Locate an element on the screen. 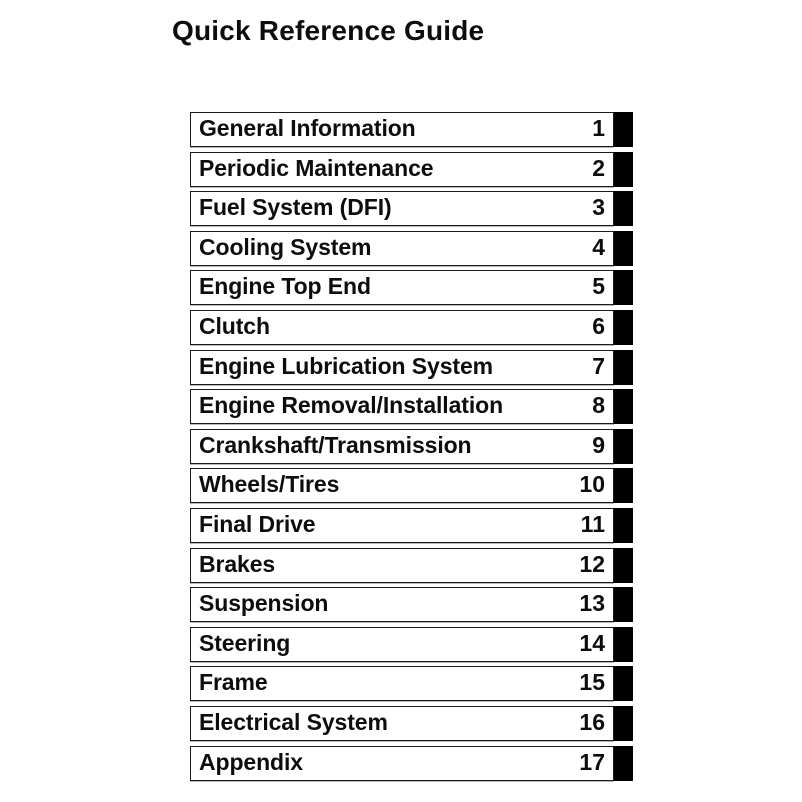 The height and width of the screenshot is (802, 802). chapter-title-label: Brakes is located at coordinates (237, 563).